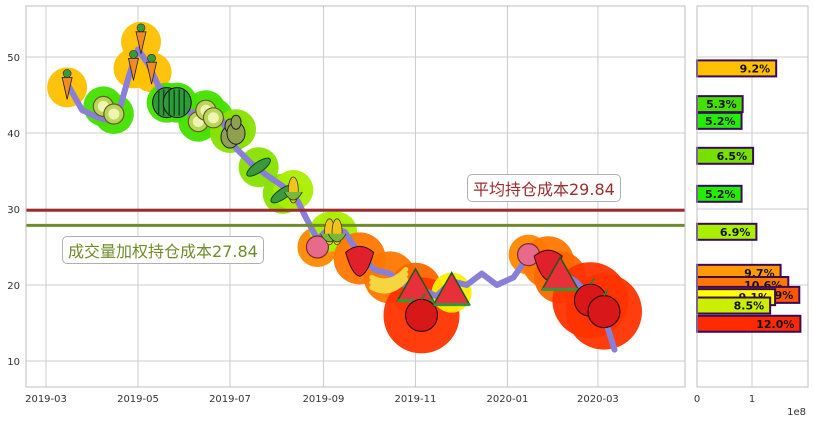 Image resolution: width=813 pixels, height=422 pixels. Describe the element at coordinates (163, 250) in the screenshot. I see `vwap-cost-annotation: 成交量加权持仓成本27.84` at that location.